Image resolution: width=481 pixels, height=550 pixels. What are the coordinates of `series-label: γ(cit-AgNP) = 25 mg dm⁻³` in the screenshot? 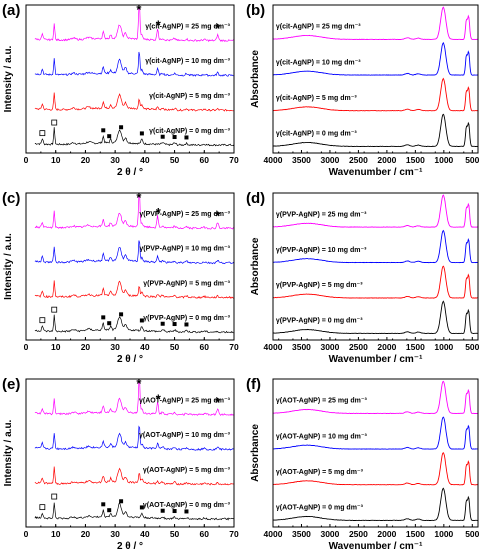 It's located at (318, 27).